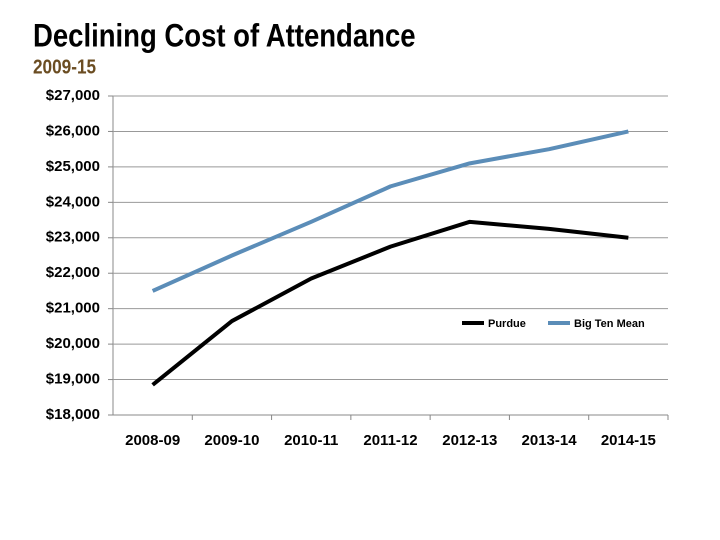 The width and height of the screenshot is (720, 540). Describe the element at coordinates (609, 324) in the screenshot. I see `legend-label: Big Ten Mean` at that location.